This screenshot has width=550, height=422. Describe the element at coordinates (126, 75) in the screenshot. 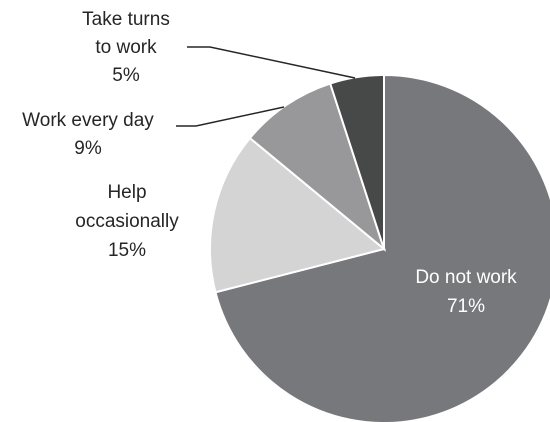

I see `label-take-turns-pct: 5%` at that location.